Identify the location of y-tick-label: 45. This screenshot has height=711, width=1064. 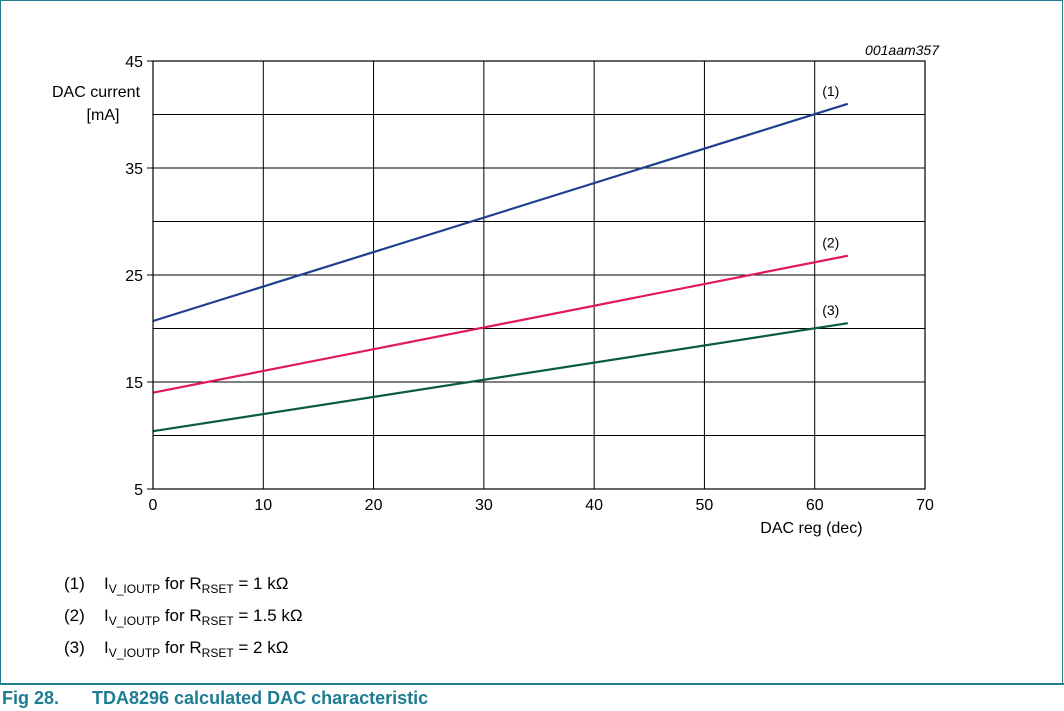
(134, 62).